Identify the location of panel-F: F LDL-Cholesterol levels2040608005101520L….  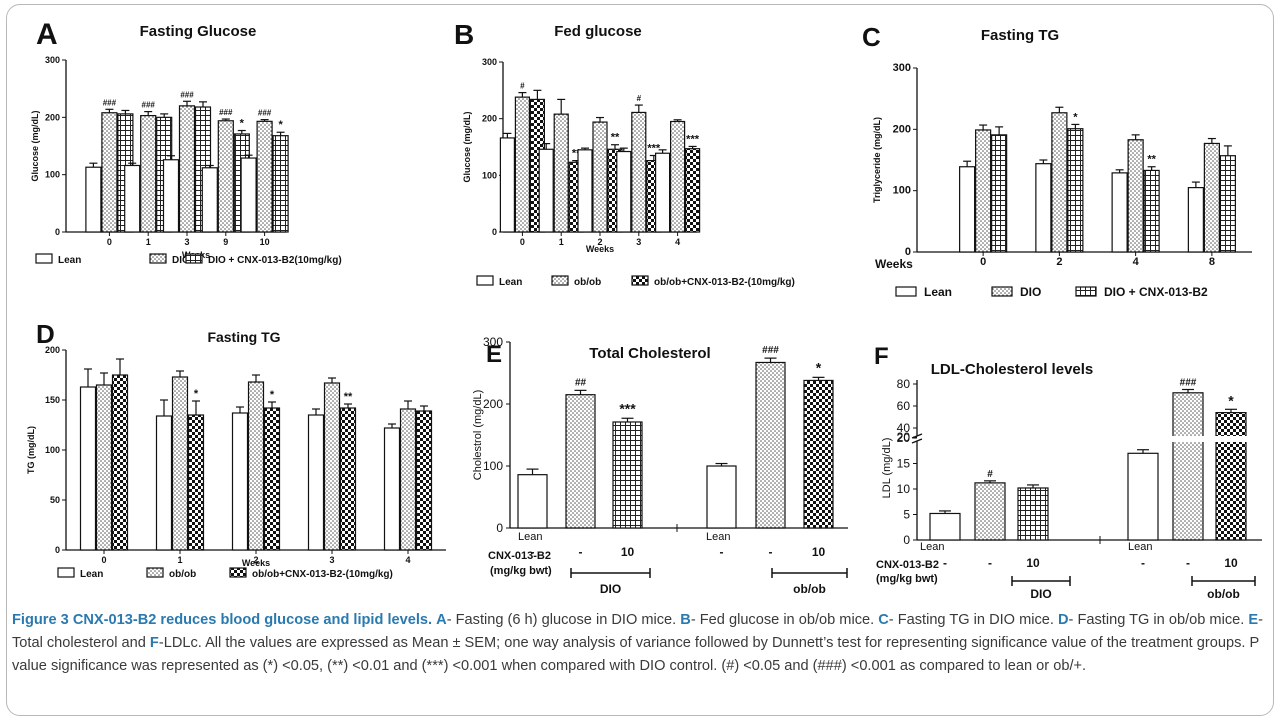
(1068, 472).